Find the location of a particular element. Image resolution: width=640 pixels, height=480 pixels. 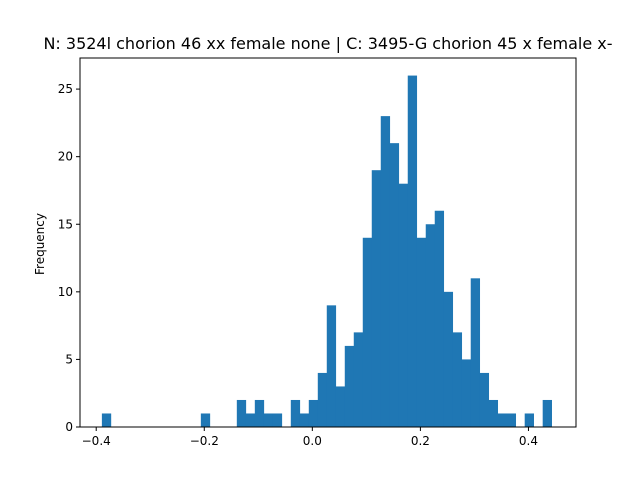

y-axis-label: Frequency is located at coordinates (40, 244).